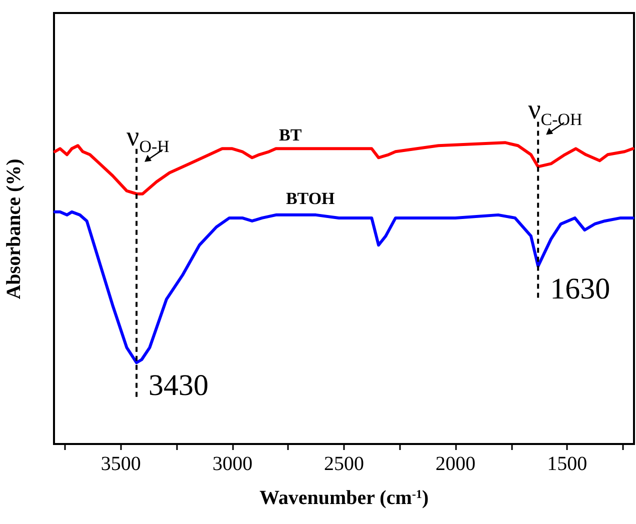  What do you see at coordinates (580, 289) in the screenshot?
I see `ref-line-label: 1630` at bounding box center [580, 289].